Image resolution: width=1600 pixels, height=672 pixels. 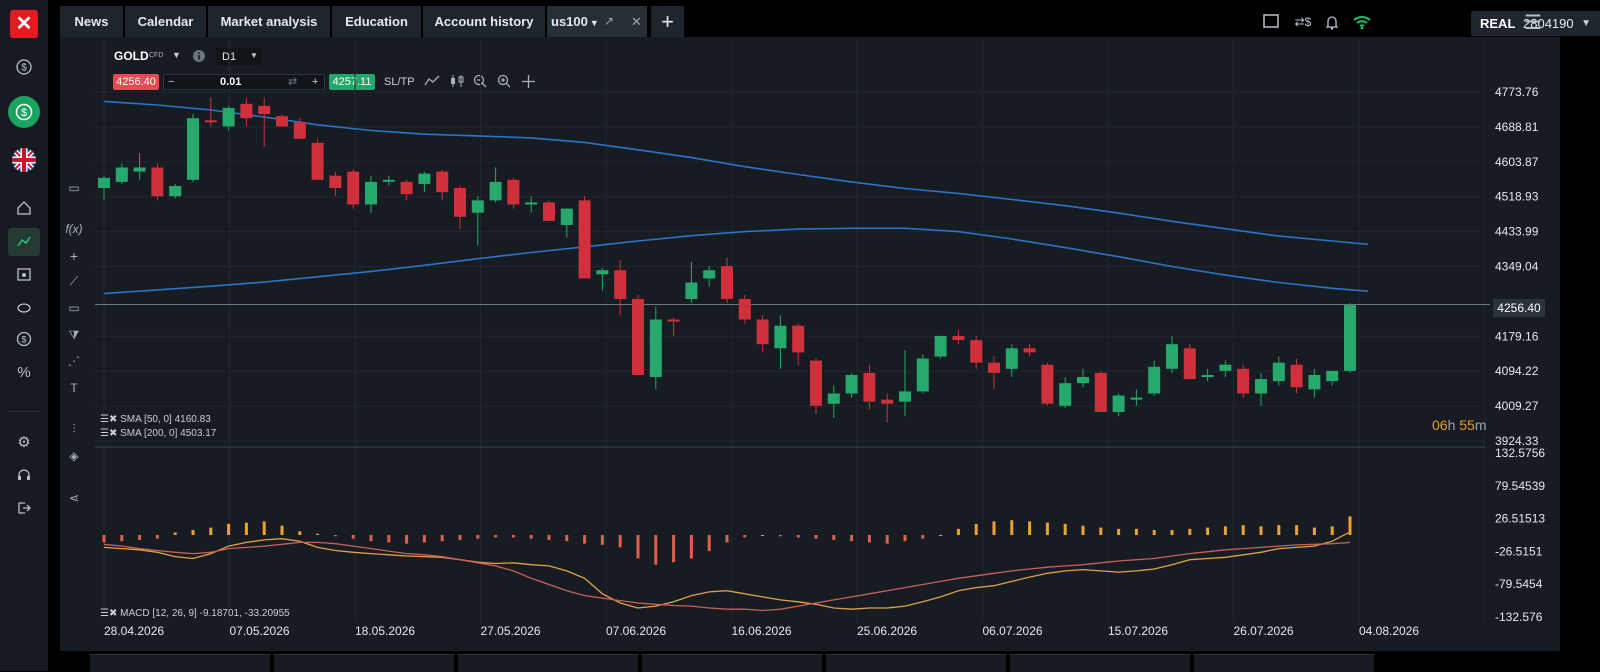 What do you see at coordinates (352, 82) in the screenshot?
I see `buy-price-button: 4257.11` at bounding box center [352, 82].